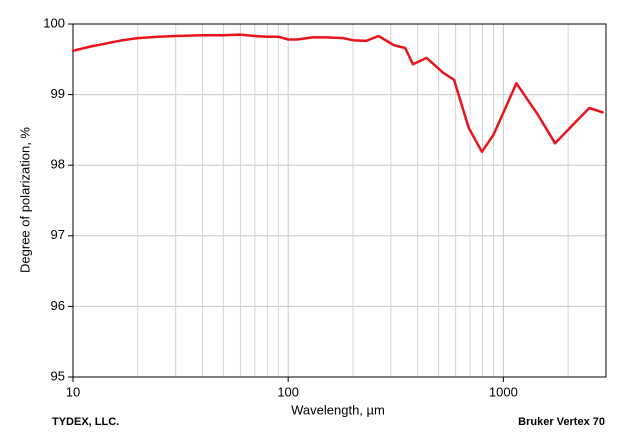 The width and height of the screenshot is (626, 447). I want to click on y-tick-label: 100, so click(54, 22).